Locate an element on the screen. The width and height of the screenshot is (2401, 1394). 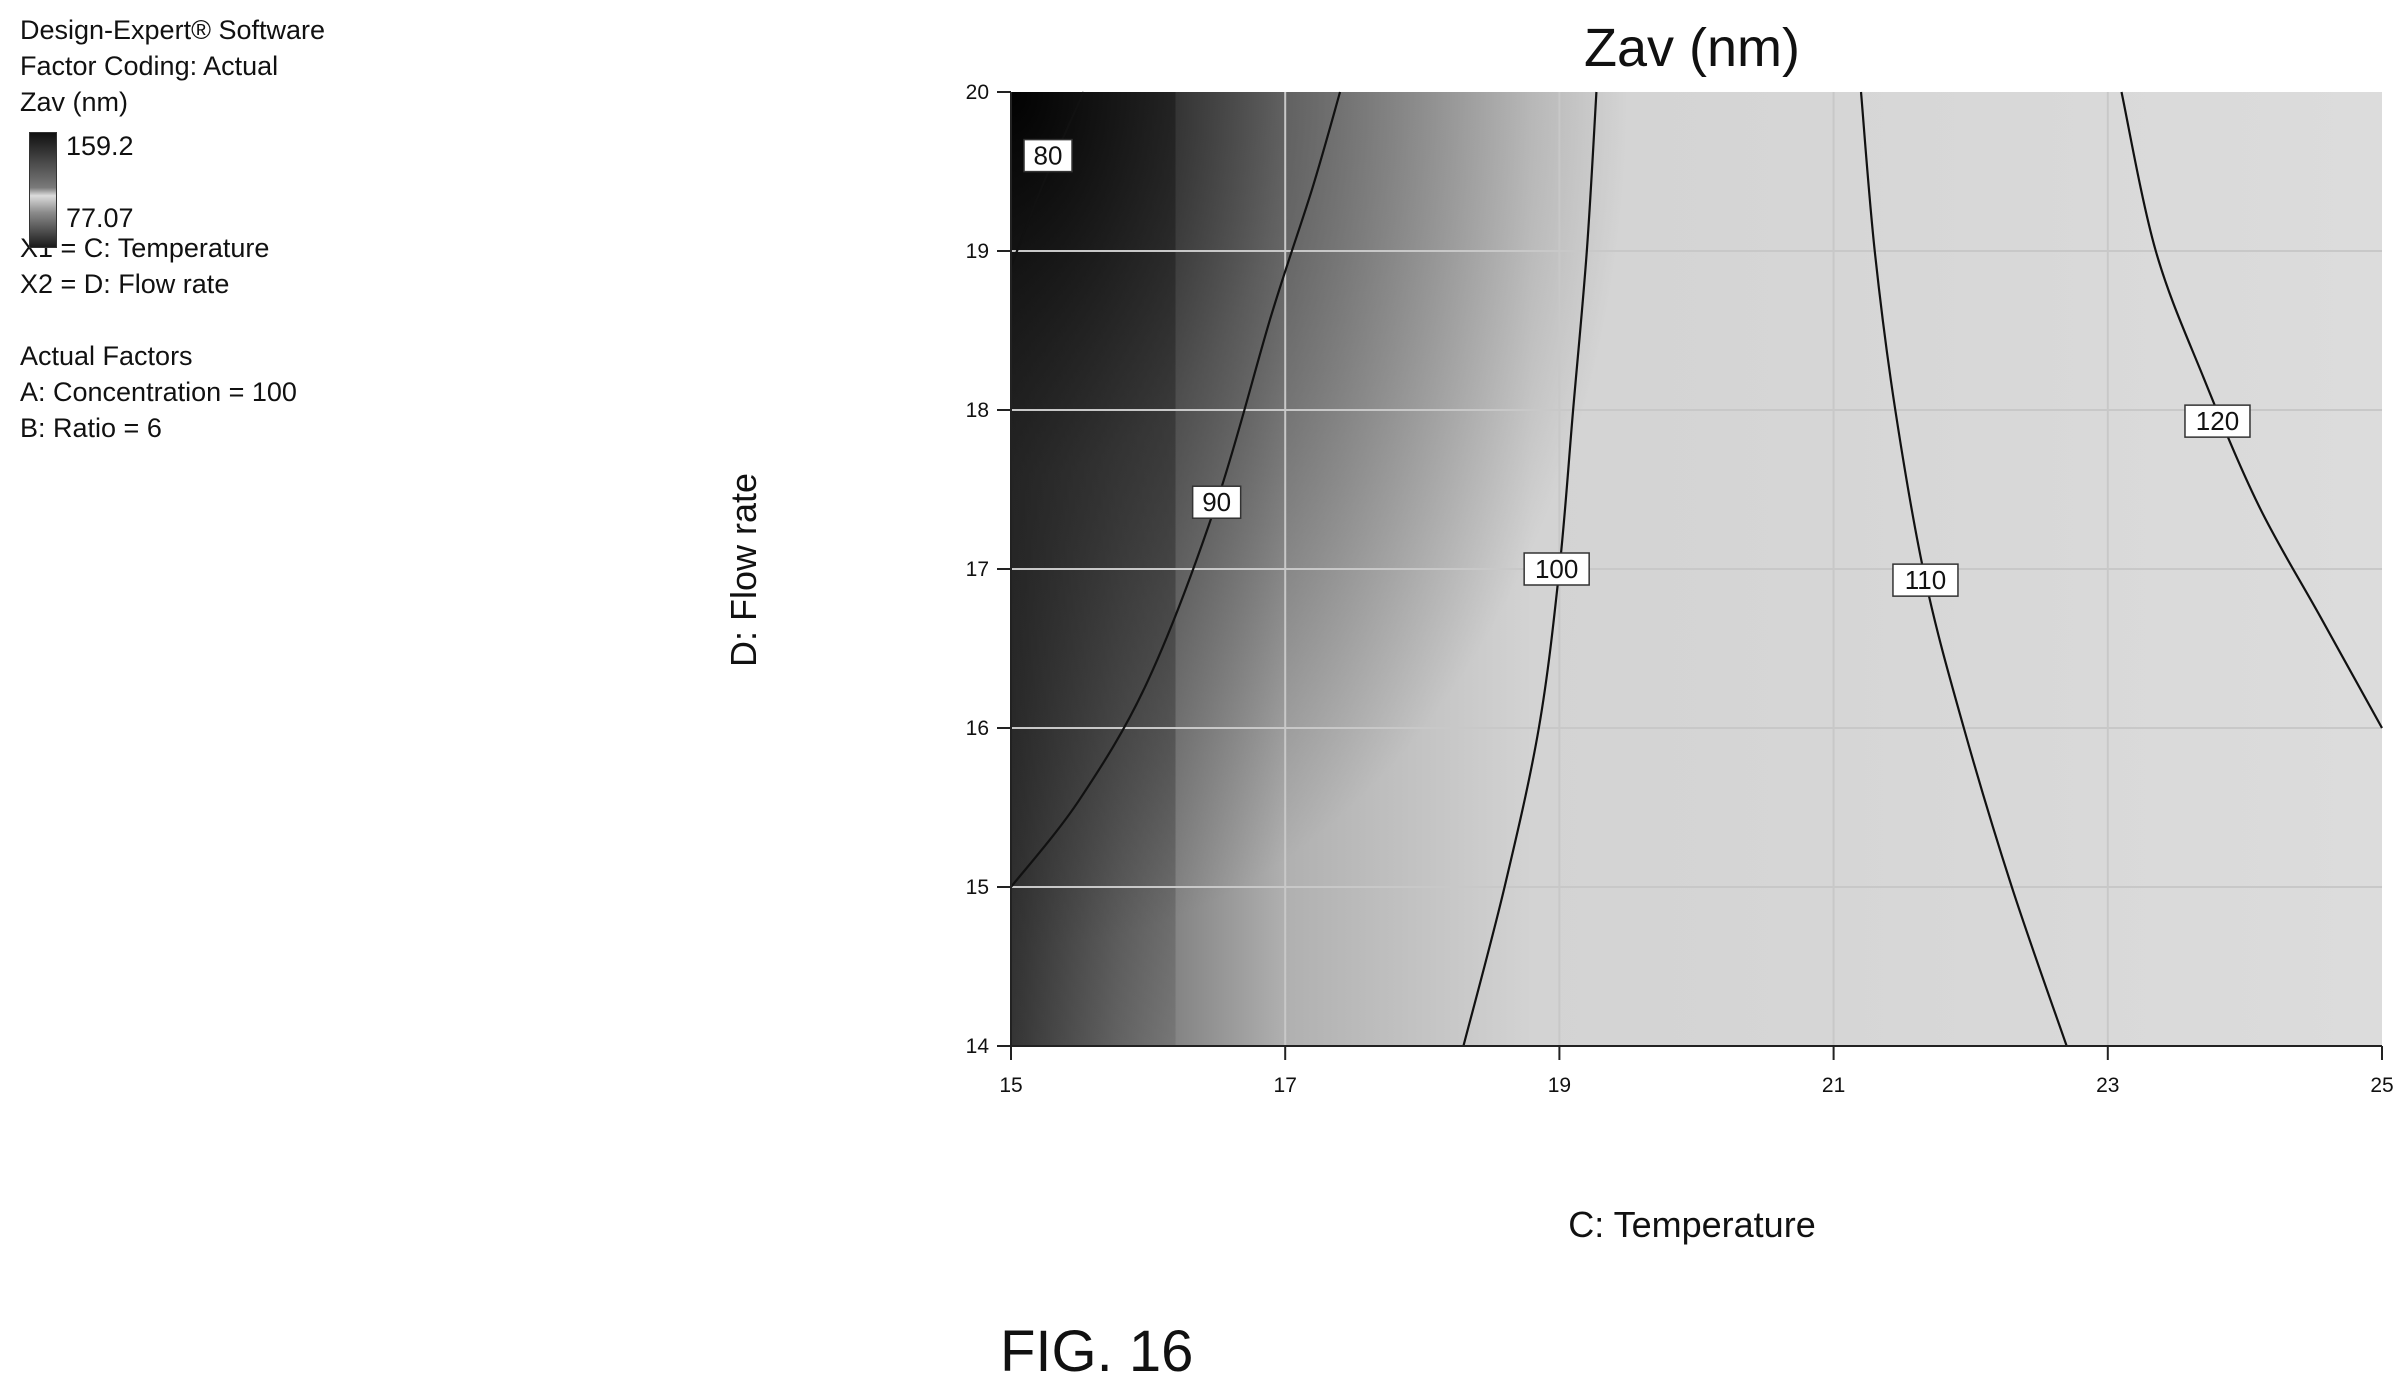
actual-factors-title: Actual Factors is located at coordinates (106, 356).